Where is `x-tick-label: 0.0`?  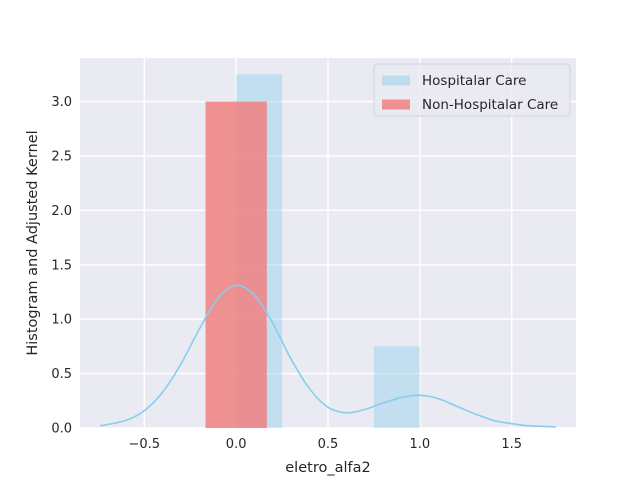 x-tick-label: 0.0 is located at coordinates (236, 444).